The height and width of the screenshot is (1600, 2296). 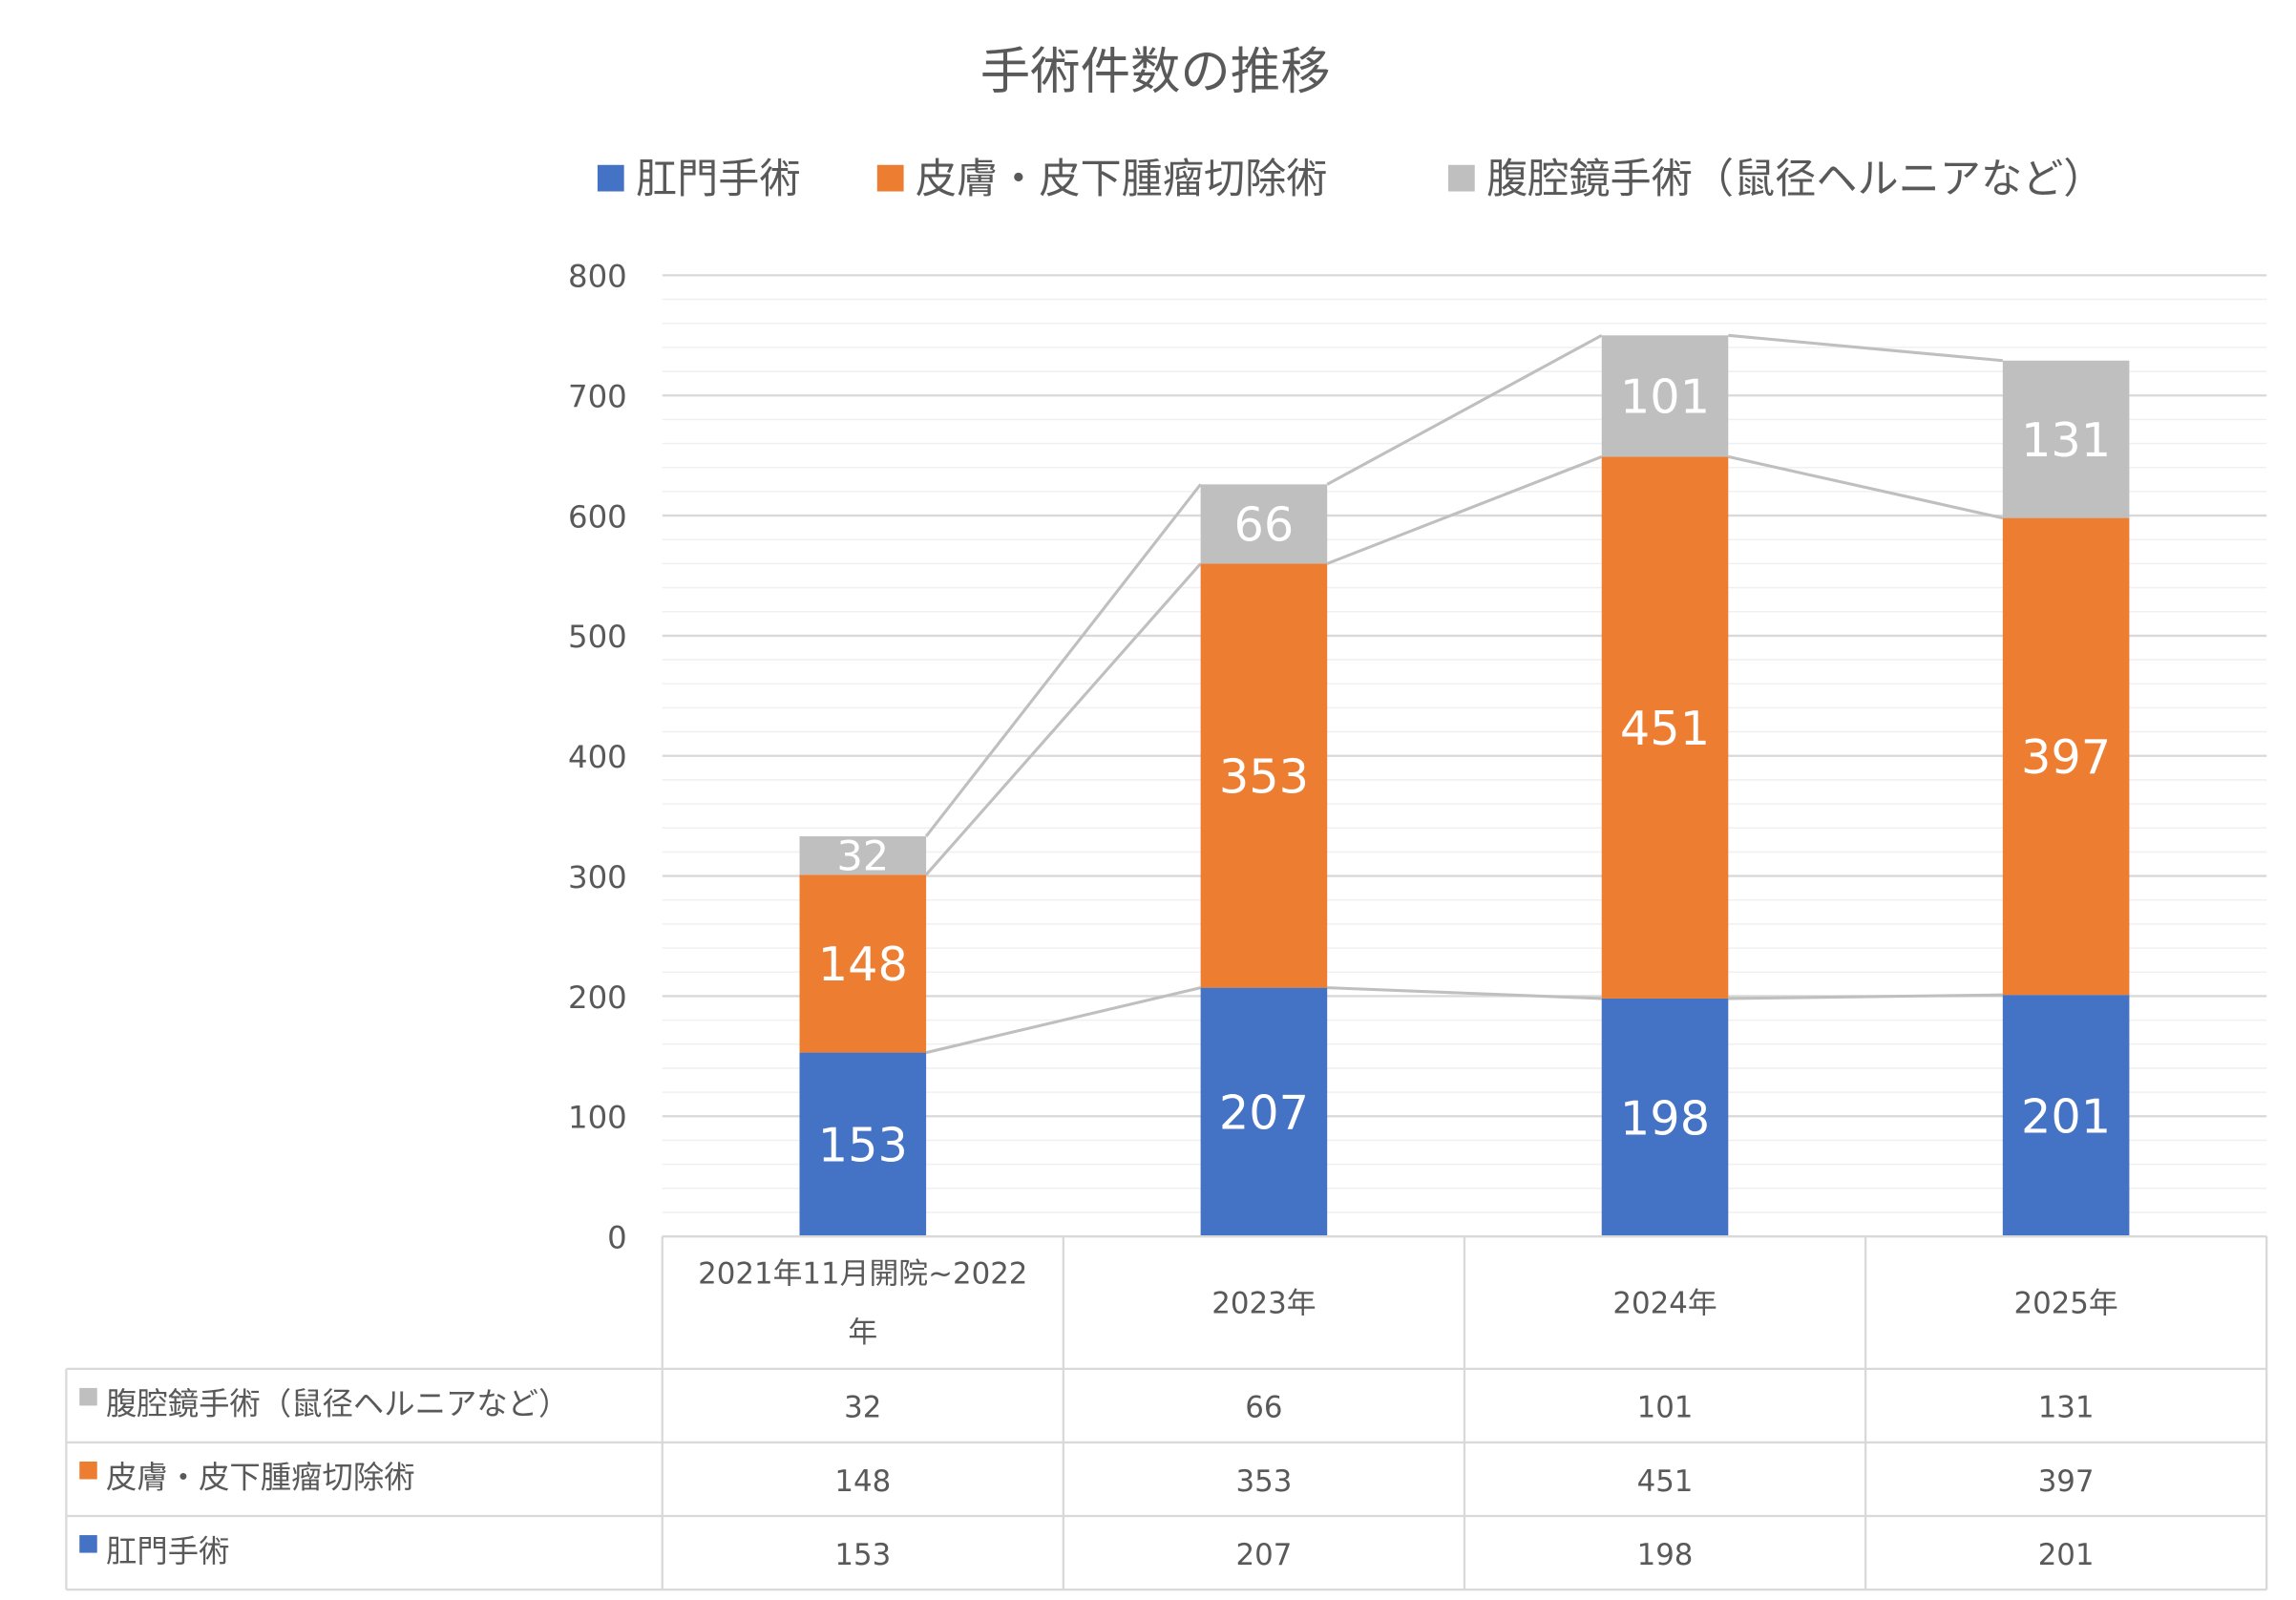 I want to click on data-label: 201, so click(x=2066, y=1116).